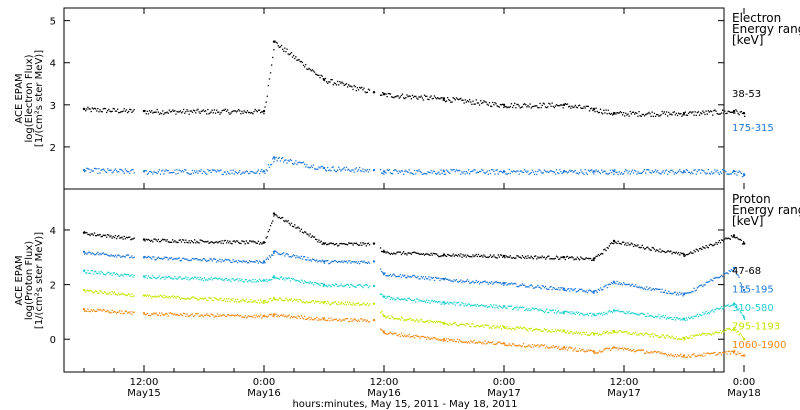 Image resolution: width=800 pixels, height=410 pixels. What do you see at coordinates (564, 347) in the screenshot?
I see `data-marker` at bounding box center [564, 347].